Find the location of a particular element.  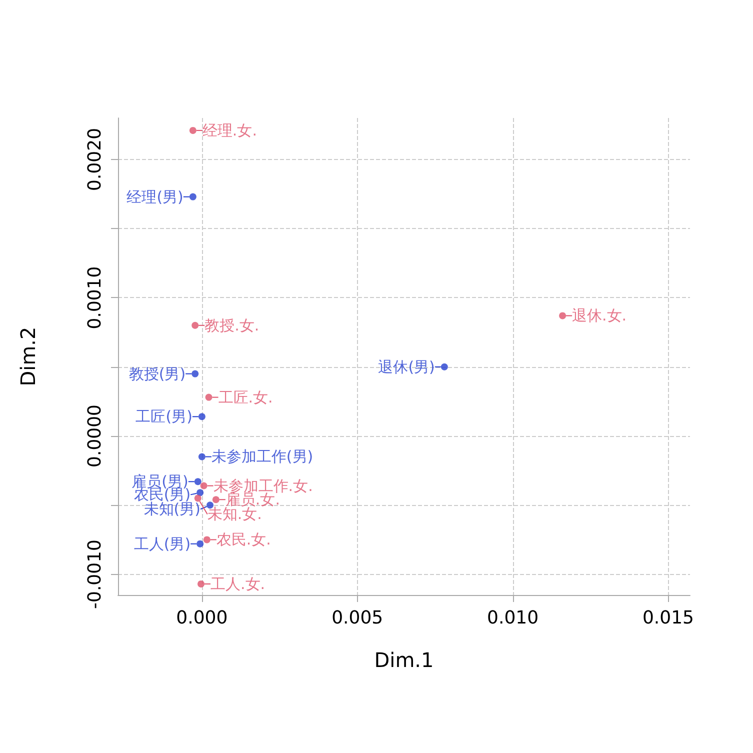

data-label: 未知(男) is located at coordinates (172, 509).